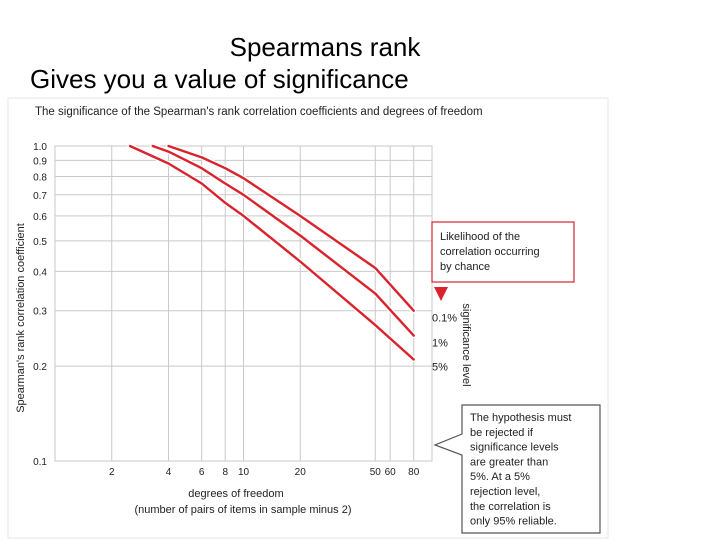 Image resolution: width=720 pixels, height=540 pixels. I want to click on series-labels: 0.1% 1% 5%, so click(444, 343).